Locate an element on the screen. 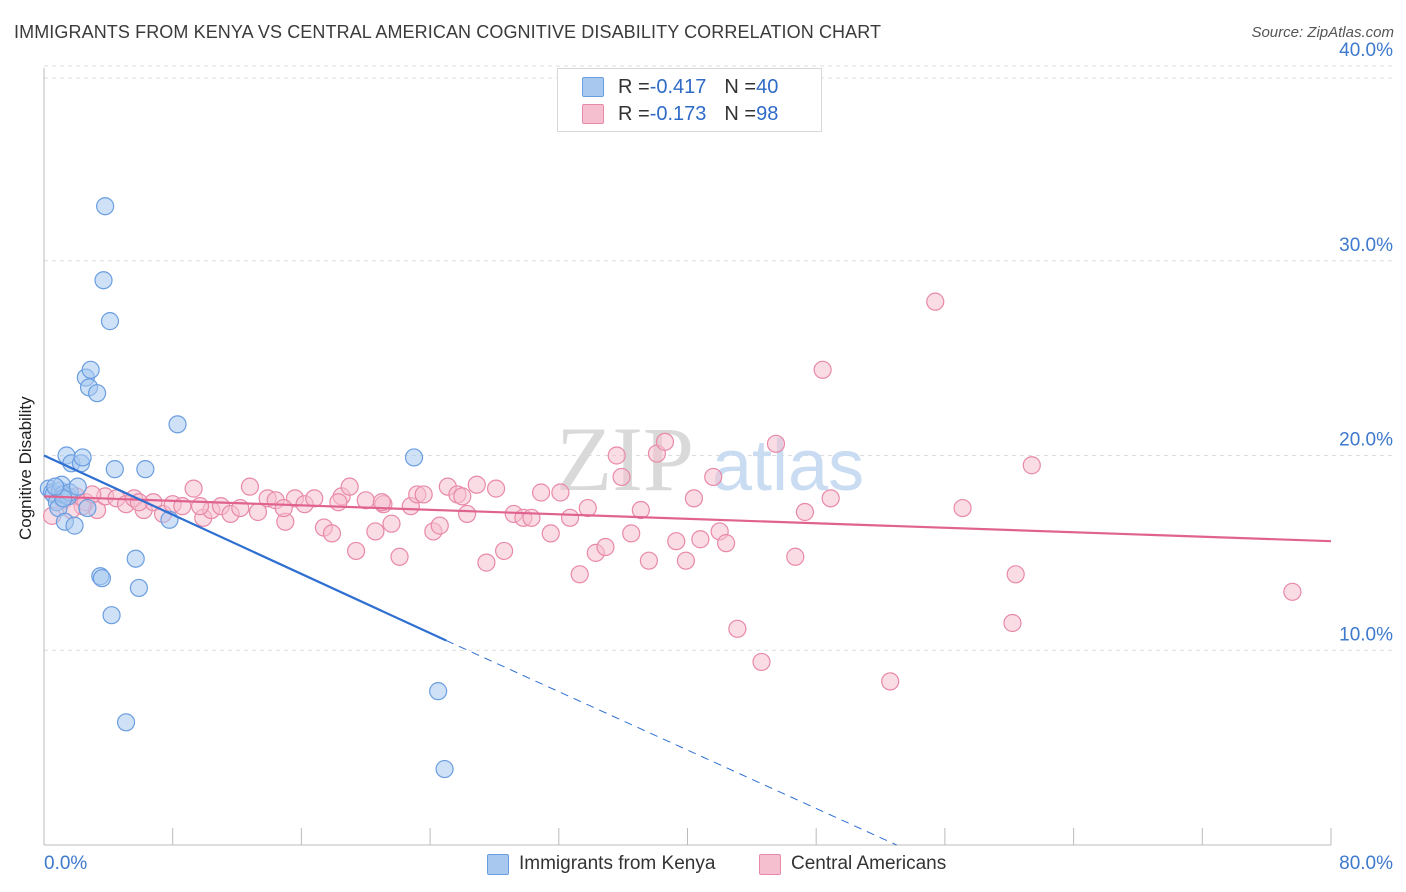  y-tick-label: 10.0% is located at coordinates (1366, 634).